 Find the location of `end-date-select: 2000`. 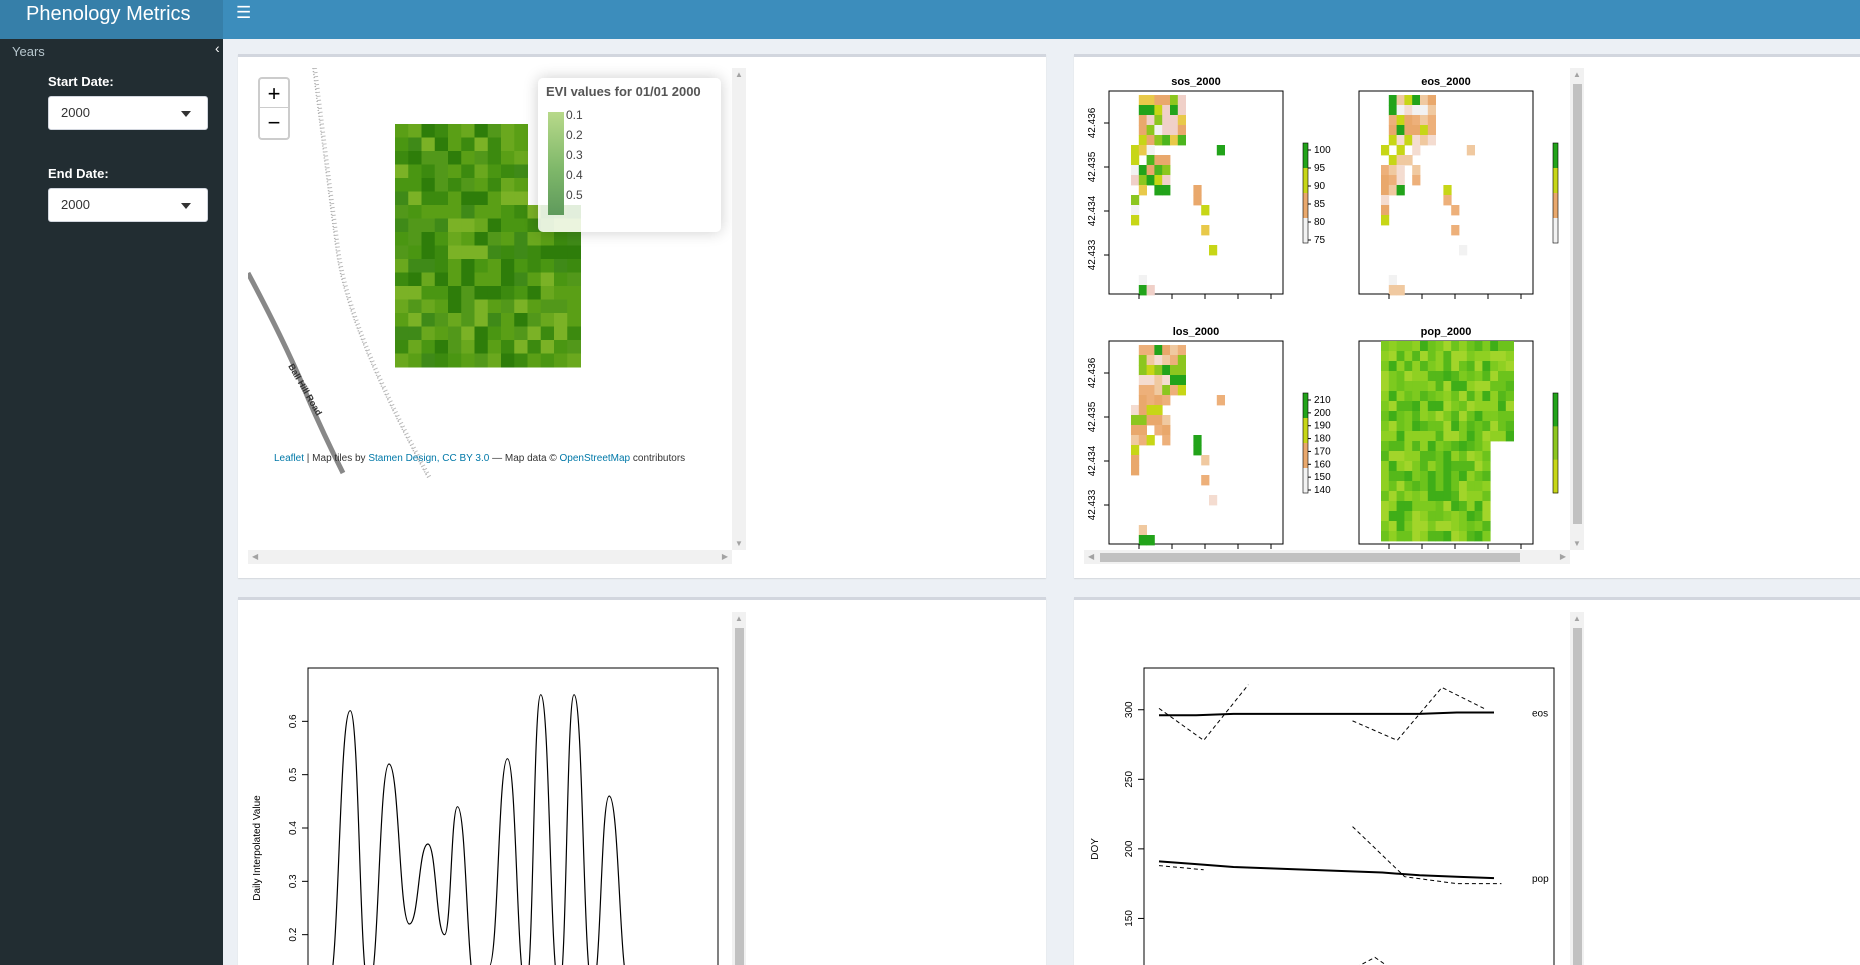

end-date-select: 2000 is located at coordinates (128, 205).